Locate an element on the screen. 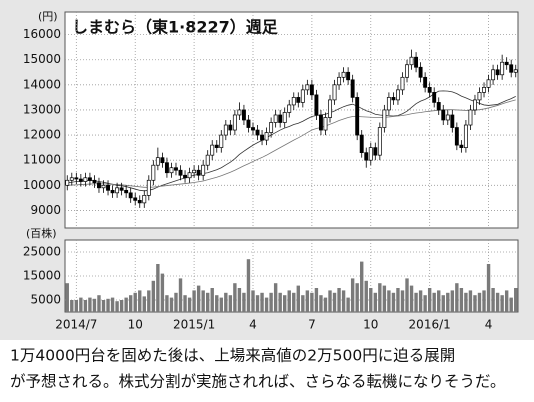  x-tick-label: 2015/1 is located at coordinates (194, 325).